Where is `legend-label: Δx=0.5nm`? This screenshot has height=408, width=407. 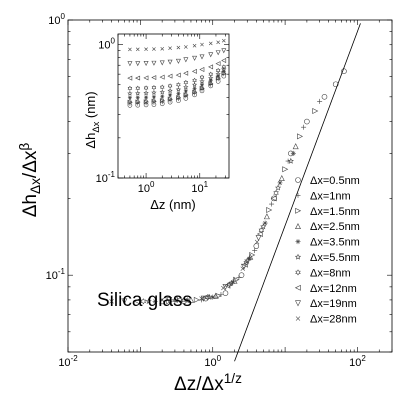
legend-label: Δx=0.5nm is located at coordinates (335, 181).